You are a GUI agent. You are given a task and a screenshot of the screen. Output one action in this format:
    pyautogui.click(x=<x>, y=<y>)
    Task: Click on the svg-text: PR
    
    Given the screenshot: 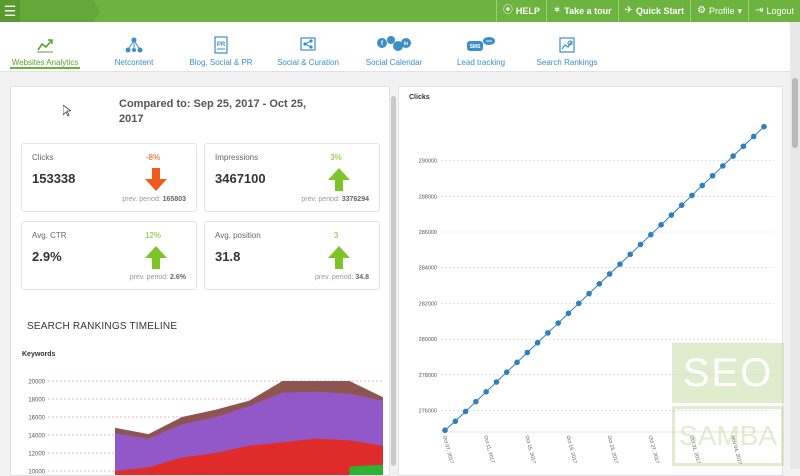 What is the action you would take?
    pyautogui.click(x=221, y=45)
    